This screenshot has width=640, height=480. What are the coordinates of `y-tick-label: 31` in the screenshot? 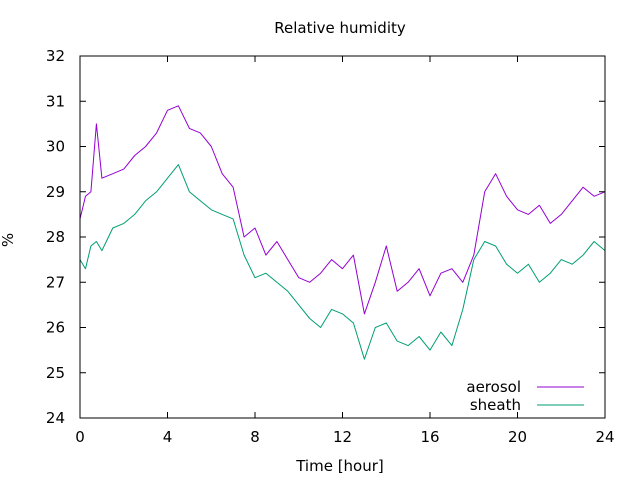 It's located at (55, 101).